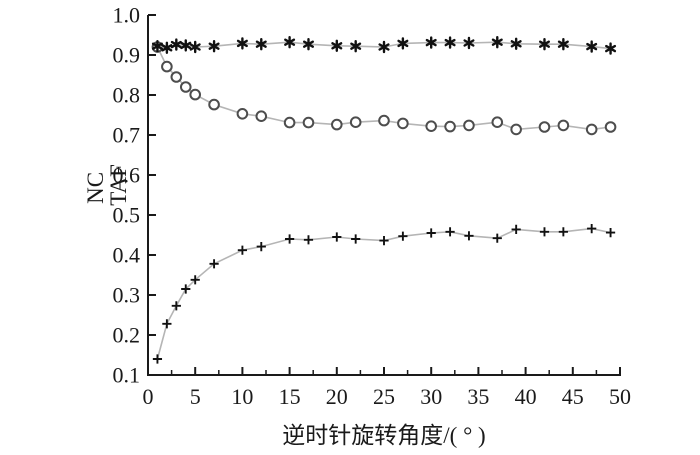 This screenshot has width=700, height=455. What do you see at coordinates (127, 295) in the screenshot?
I see `y-tick-label: 0.3` at bounding box center [127, 295].